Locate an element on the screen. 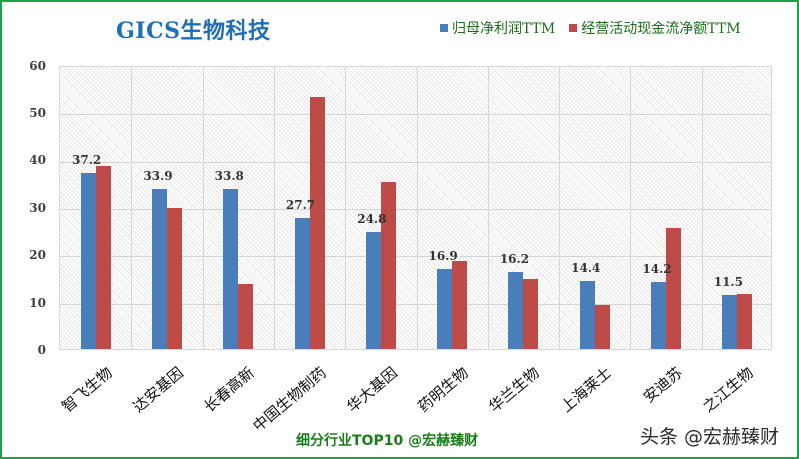 The width and height of the screenshot is (799, 459). y-tick: 0 is located at coordinates (41, 350).